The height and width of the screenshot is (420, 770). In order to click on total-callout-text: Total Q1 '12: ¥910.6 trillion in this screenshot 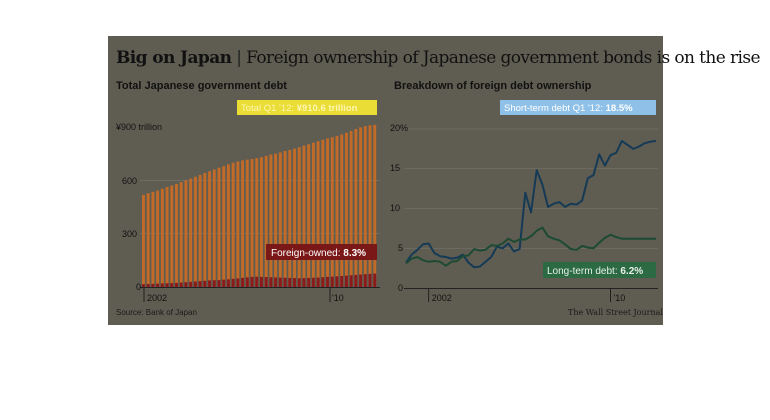, I will do `click(299, 108)`.